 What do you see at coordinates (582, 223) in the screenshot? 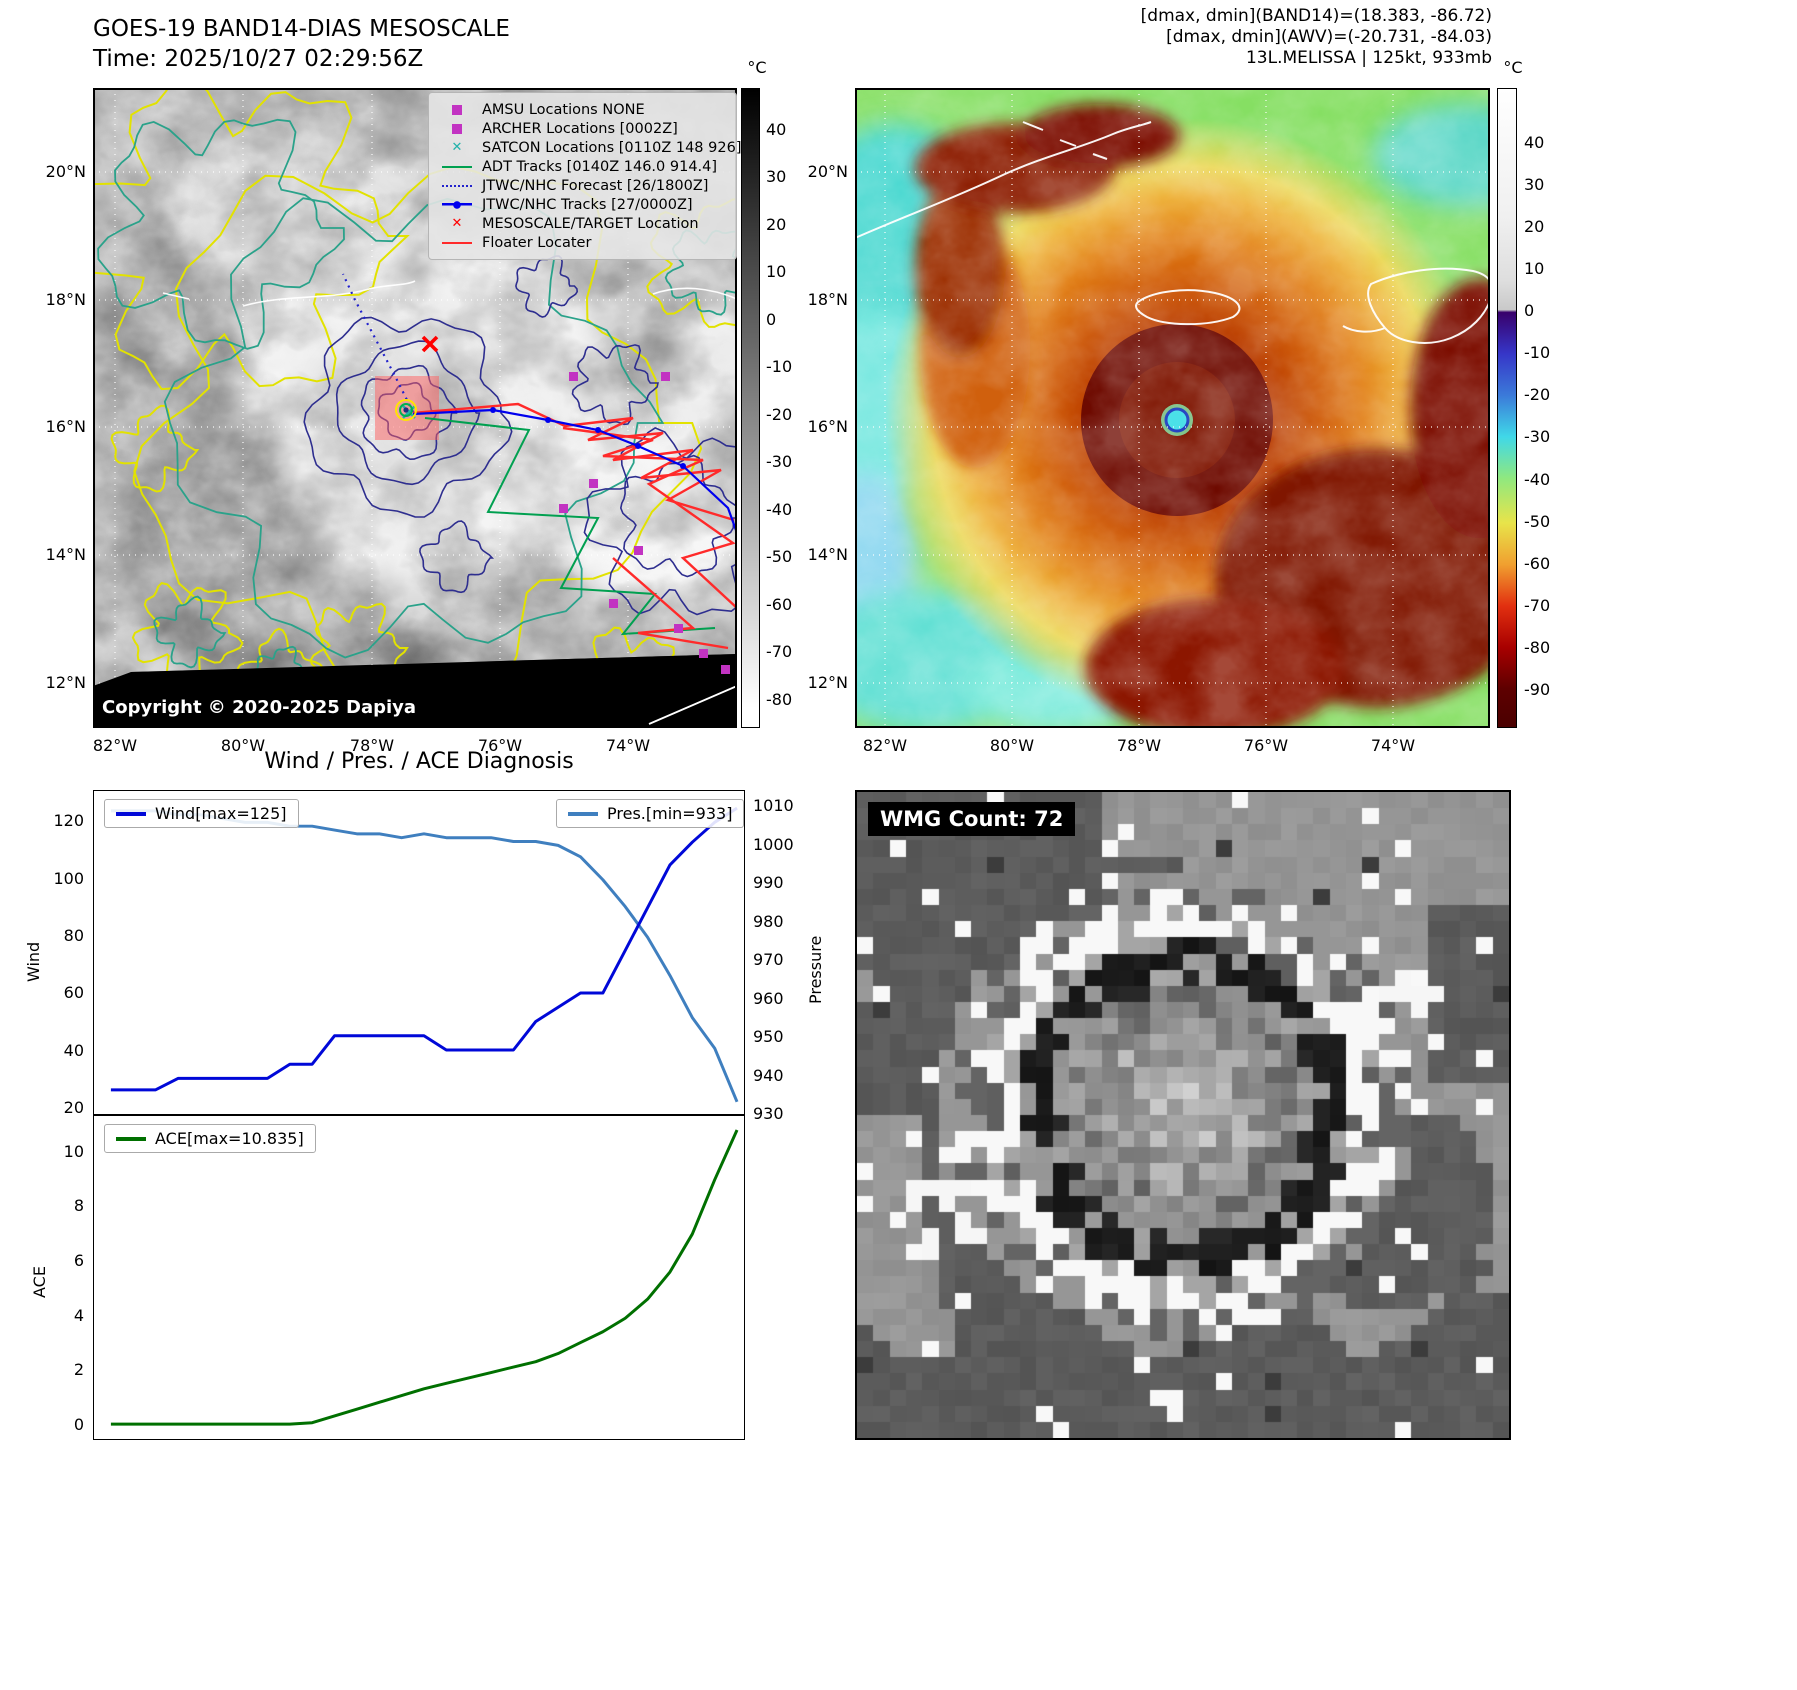
I see `legend-item: MESOSCALE/TARGET Location` at bounding box center [582, 223].